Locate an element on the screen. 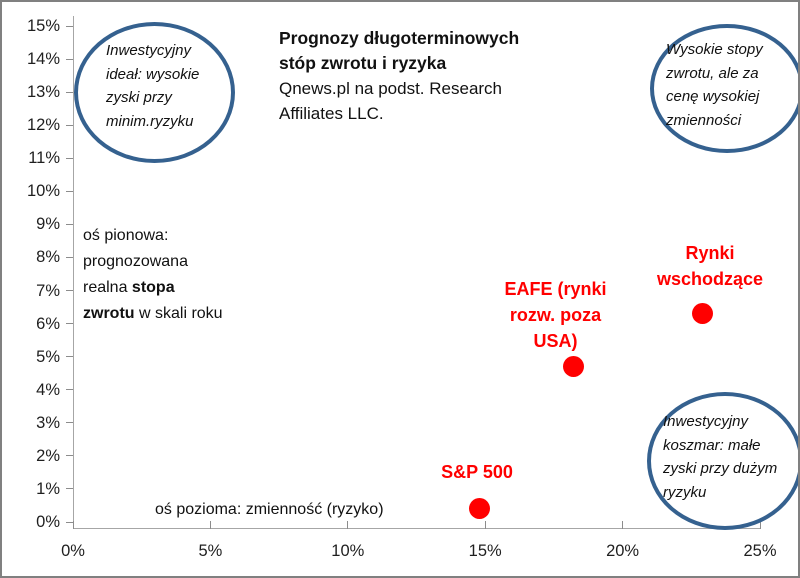 This screenshot has height=578, width=800. ellipse-investment-nightmare is located at coordinates (722, 461).